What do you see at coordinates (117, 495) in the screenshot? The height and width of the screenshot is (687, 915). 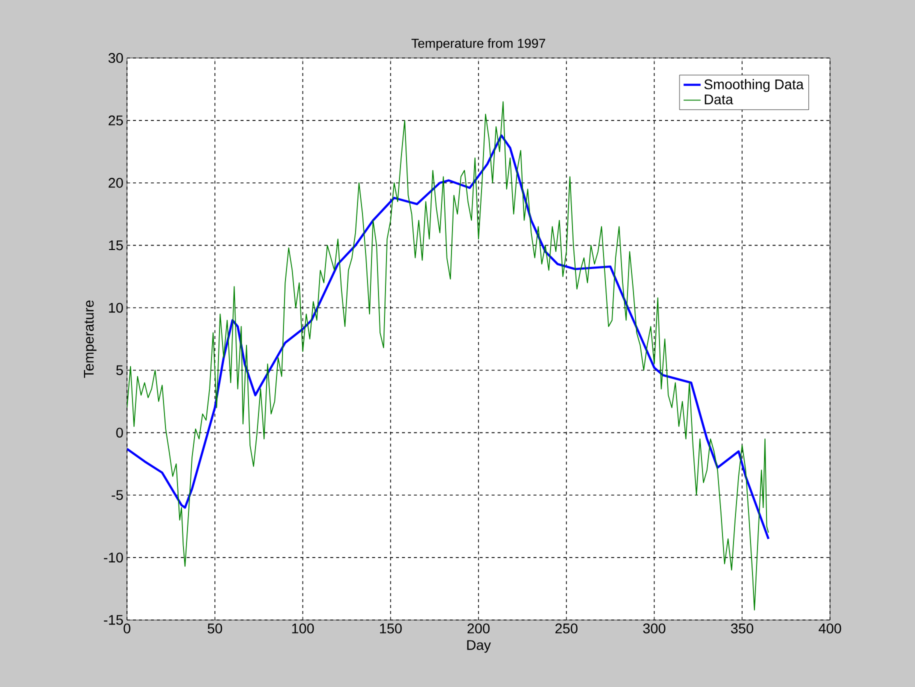 I see `y-tick-label: -5` at bounding box center [117, 495].